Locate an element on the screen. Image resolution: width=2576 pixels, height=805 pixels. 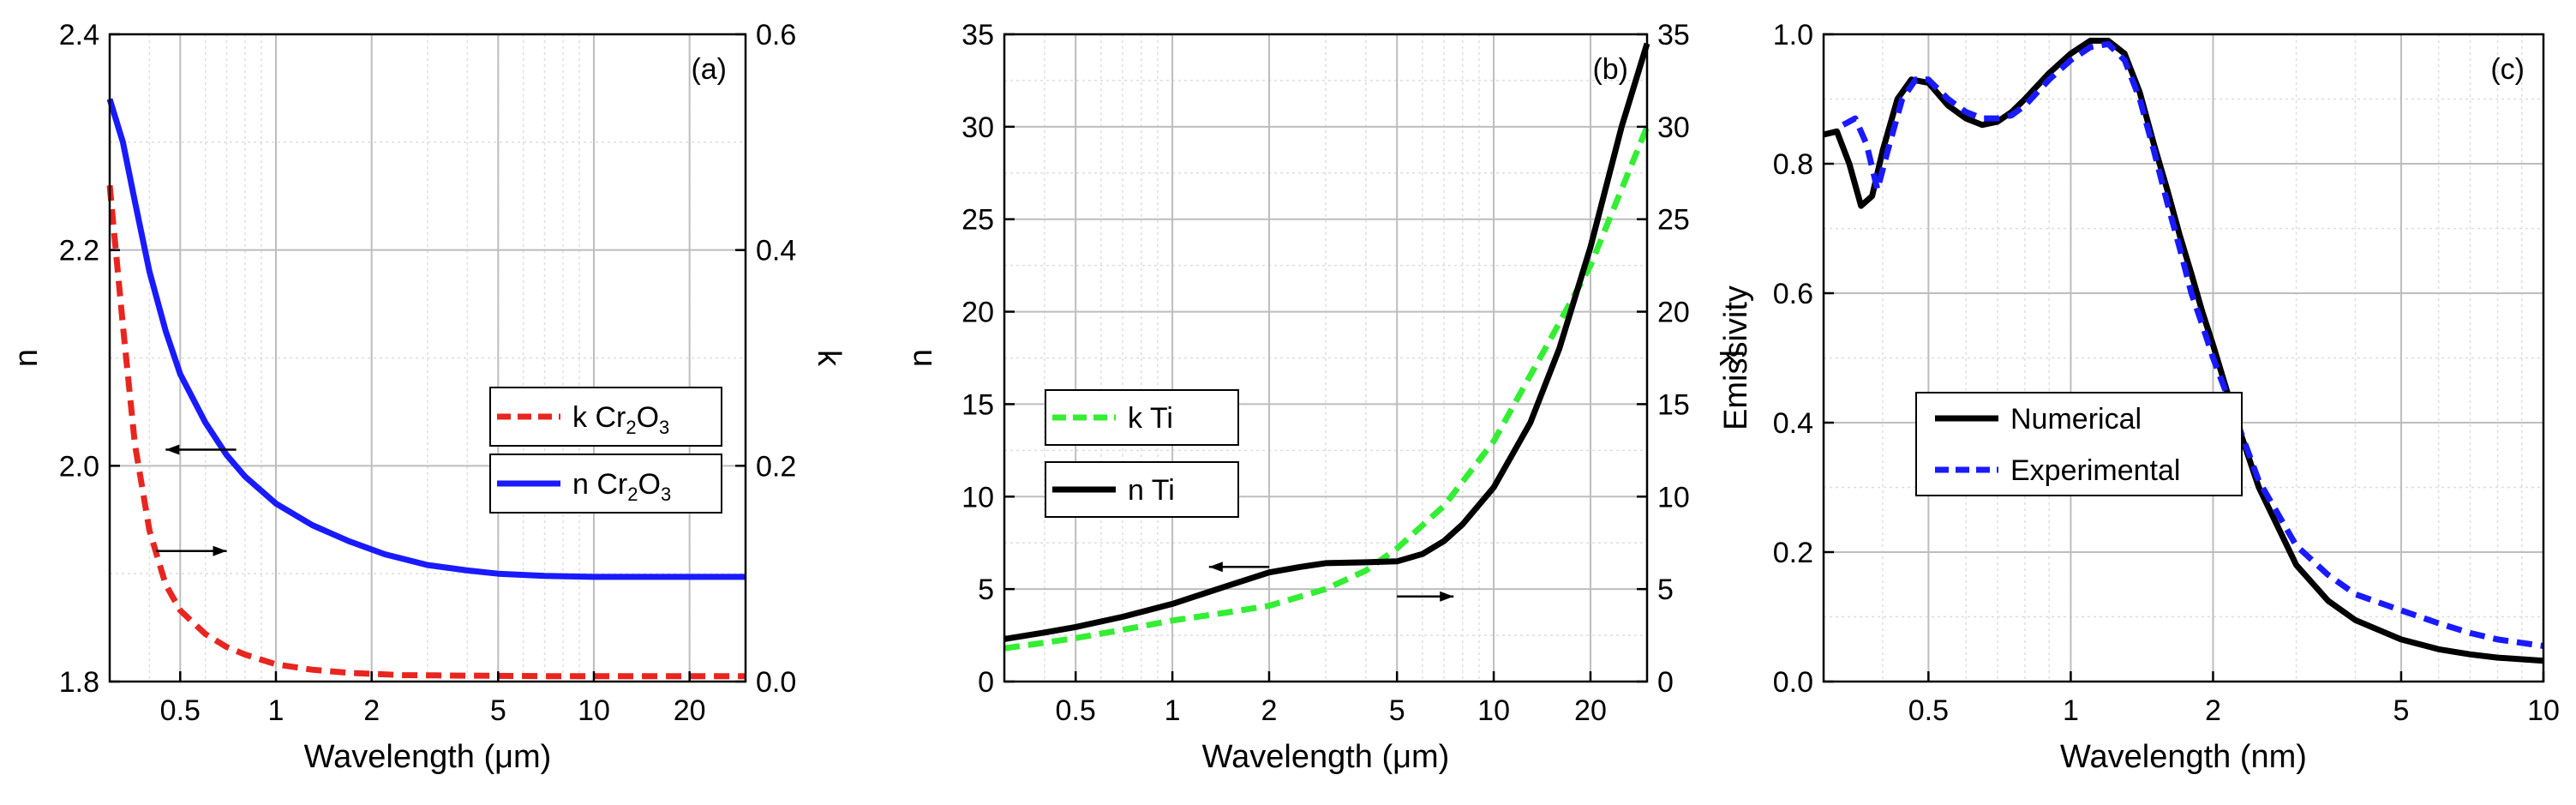
legend-label: Experimental is located at coordinates (2095, 470).